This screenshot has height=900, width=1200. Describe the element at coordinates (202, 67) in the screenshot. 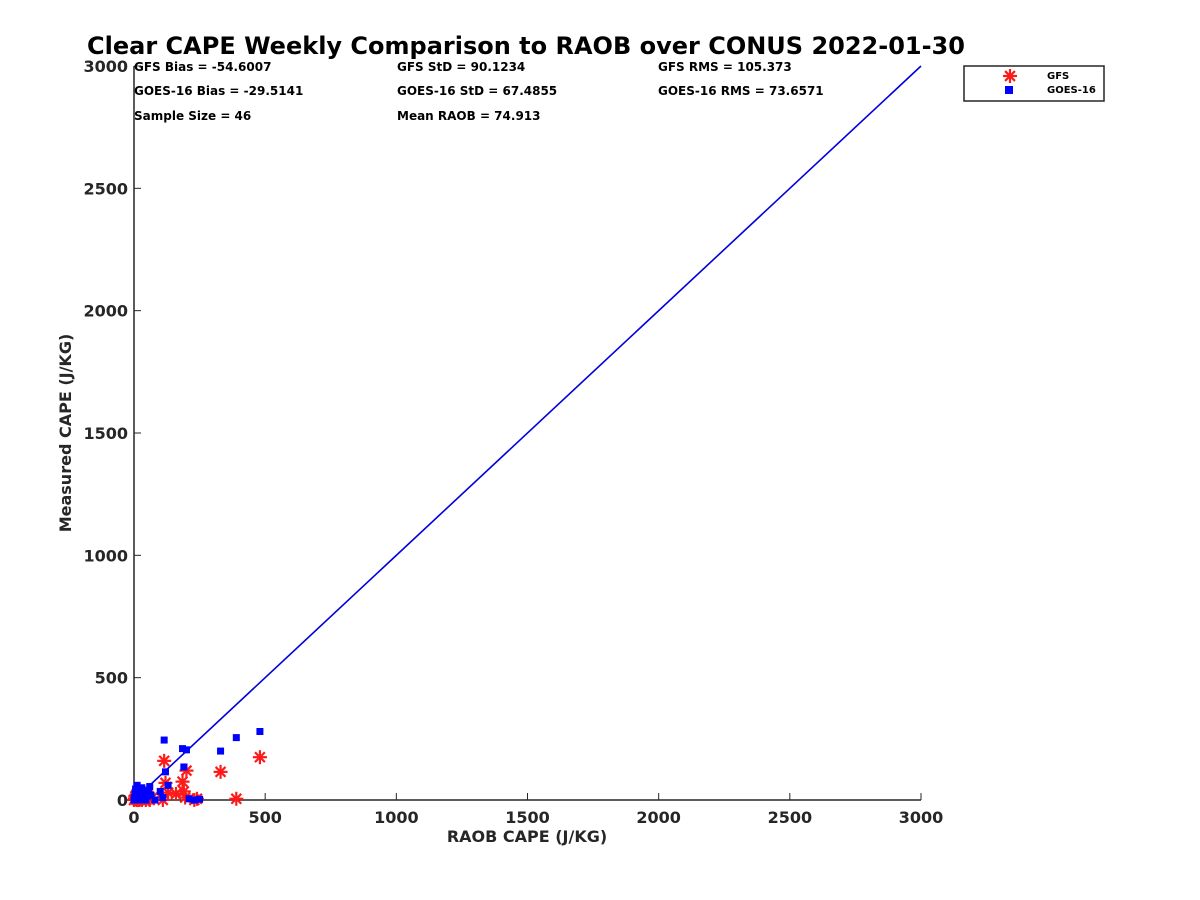

I see `stat-text: GFS Bias = -54.6007` at that location.